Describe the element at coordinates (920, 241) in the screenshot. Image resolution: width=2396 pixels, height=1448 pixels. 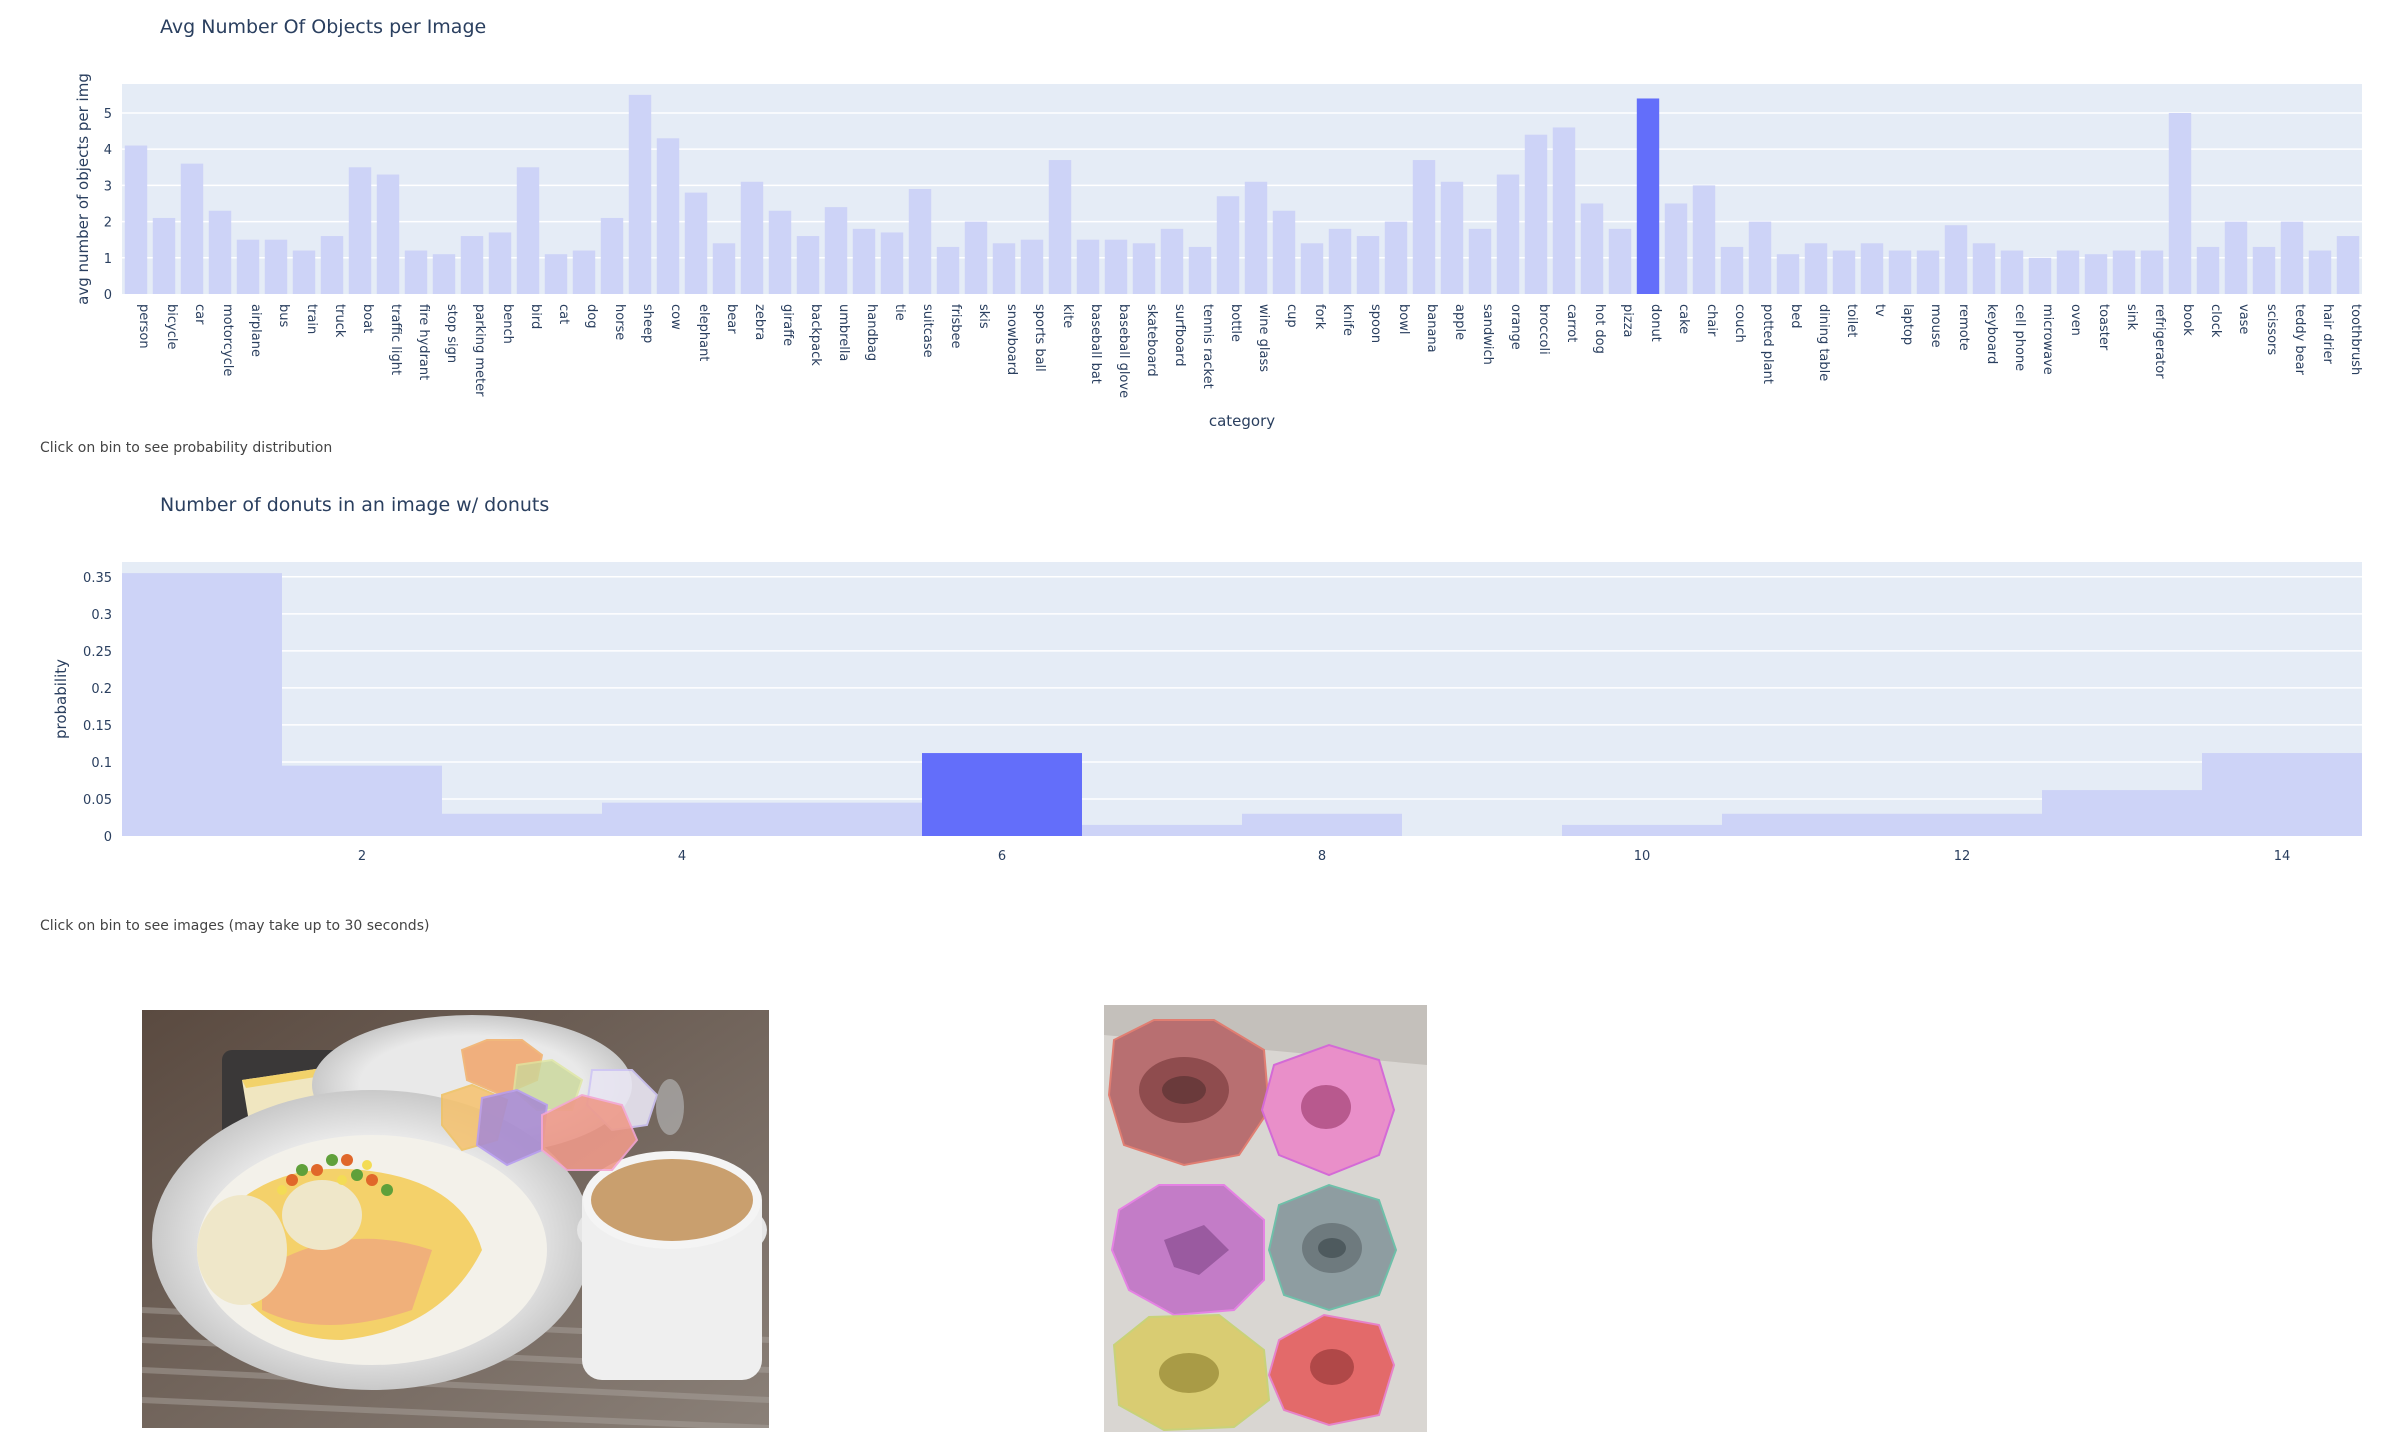
I see `bar-suitcase` at that location.